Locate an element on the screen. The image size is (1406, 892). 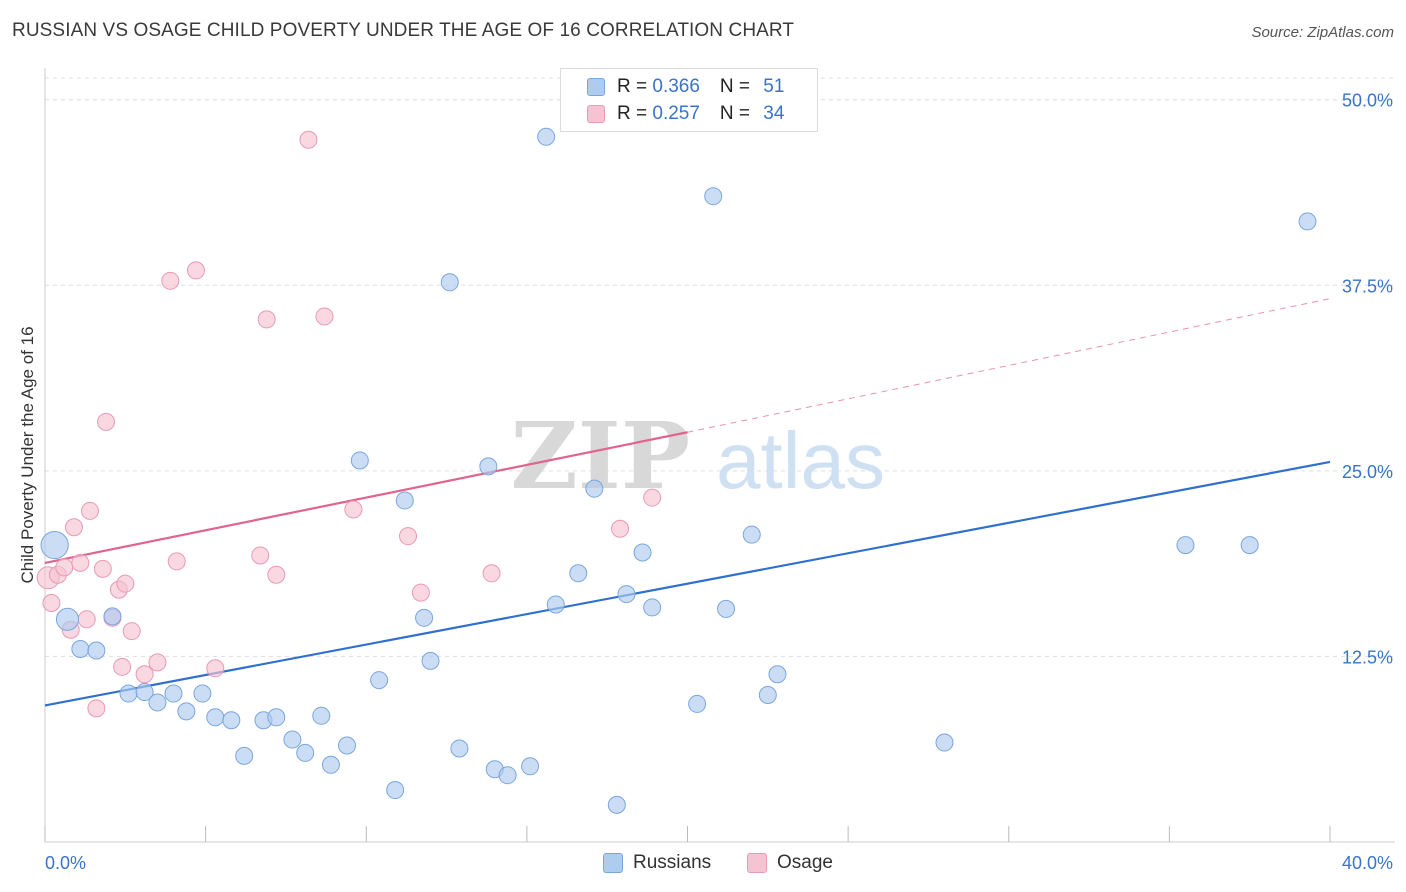
osage-legend-swatch is located at coordinates (757, 863).